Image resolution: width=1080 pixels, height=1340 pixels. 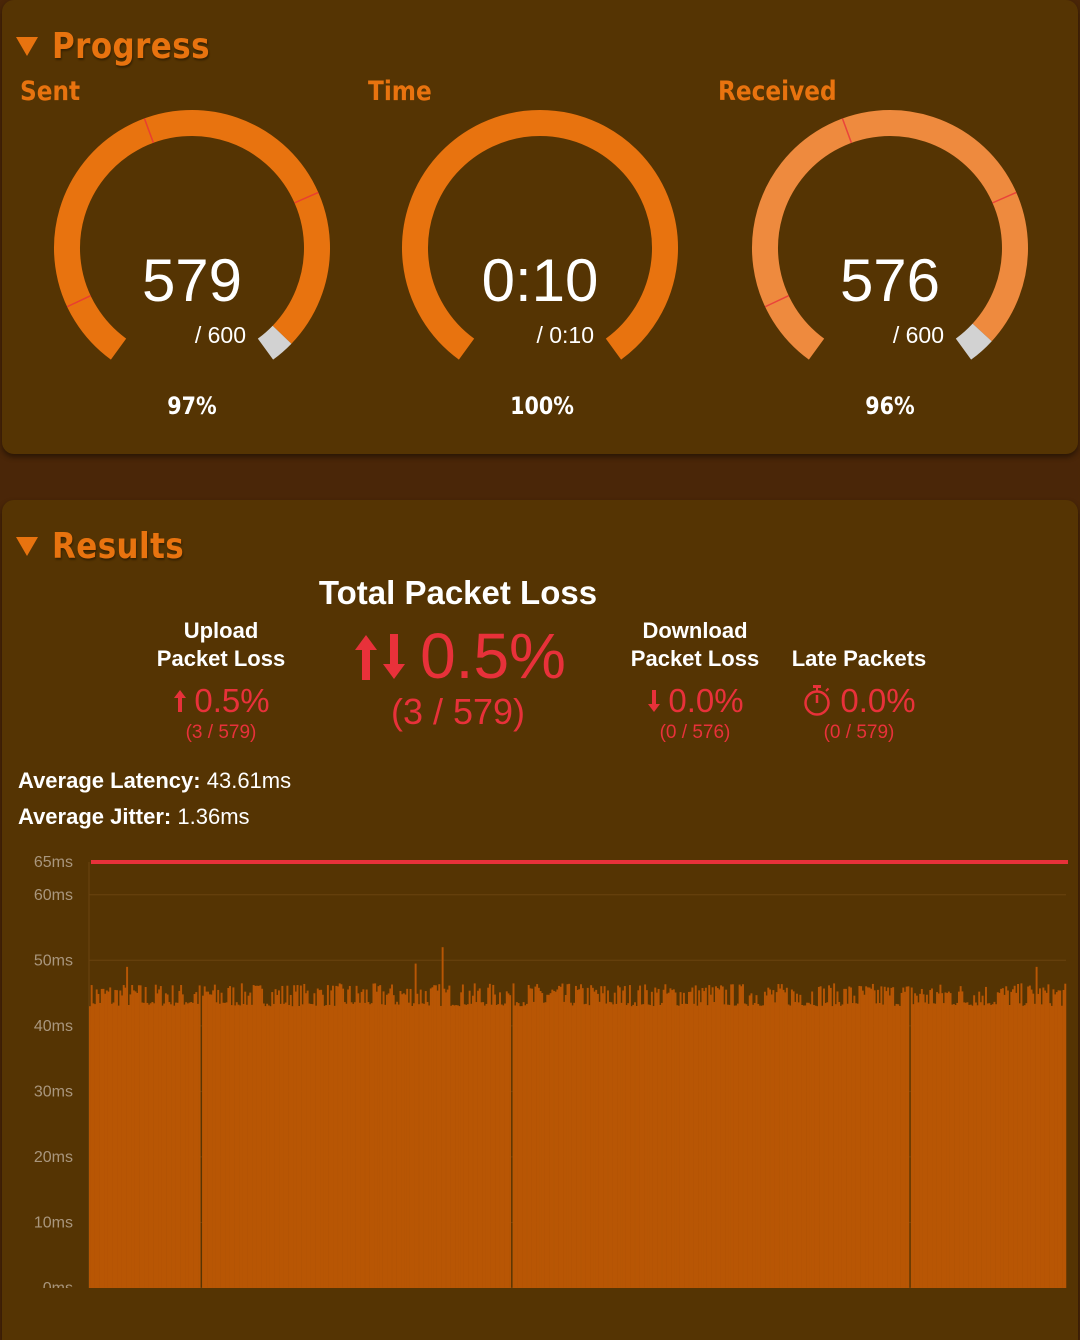 What do you see at coordinates (53, 960) in the screenshot?
I see `y-tick-label: 50ms` at bounding box center [53, 960].